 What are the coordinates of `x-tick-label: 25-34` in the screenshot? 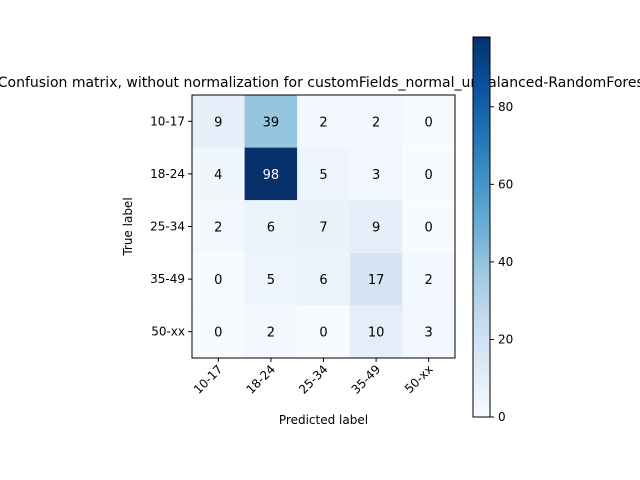 It's located at (313, 379).